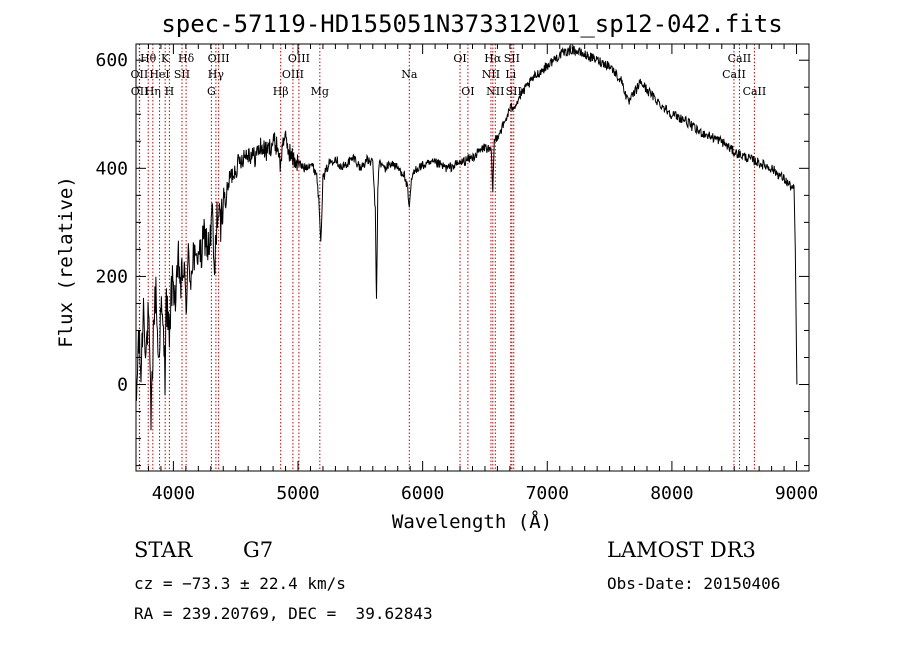 This screenshot has height=649, width=900. I want to click on x-tick-label: 6000, so click(422, 493).